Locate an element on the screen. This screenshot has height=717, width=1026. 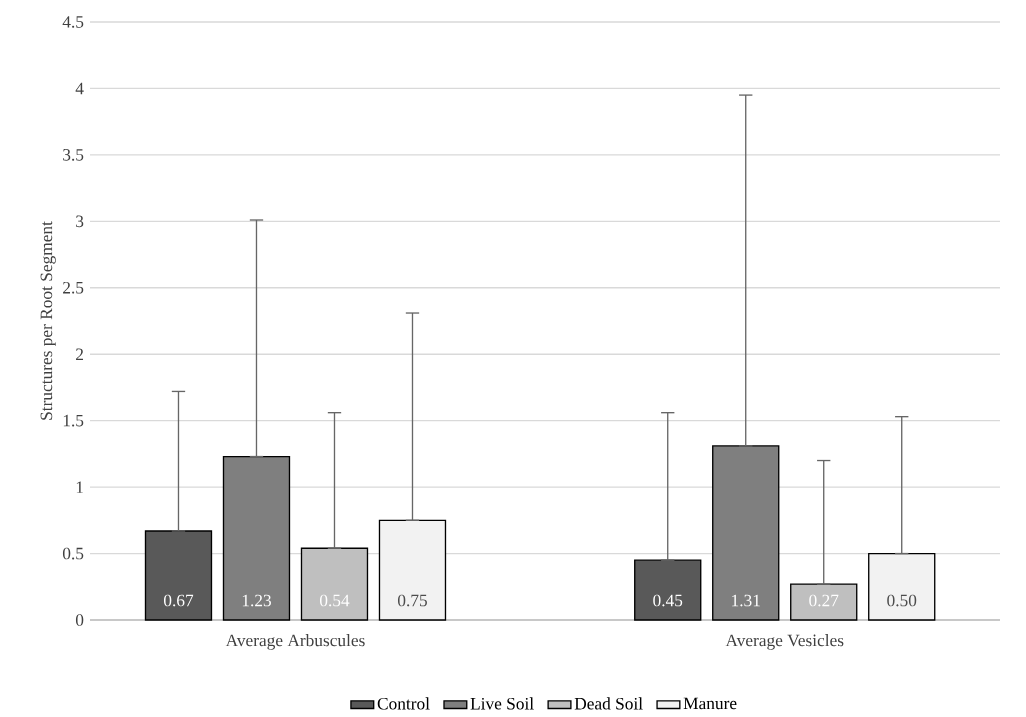
data-label: 1.23 is located at coordinates (256, 600).